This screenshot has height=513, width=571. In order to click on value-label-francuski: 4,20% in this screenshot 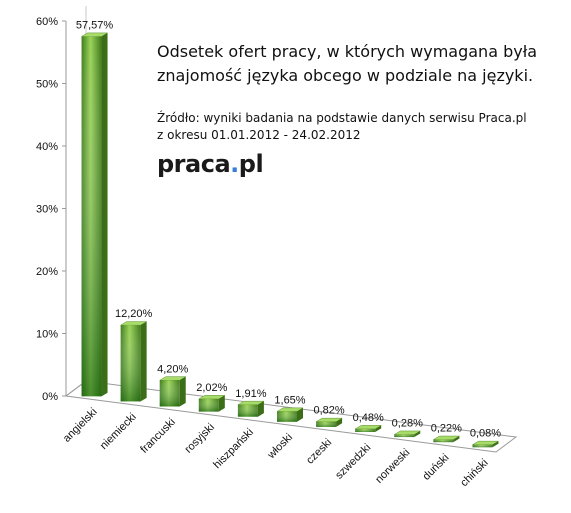, I will do `click(172, 369)`.